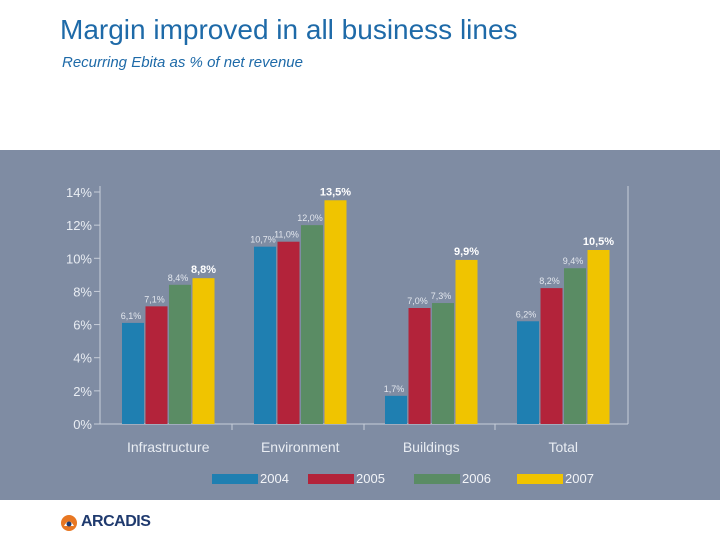  What do you see at coordinates (133, 373) in the screenshot?
I see `bar-2004-infrastructure` at bounding box center [133, 373].